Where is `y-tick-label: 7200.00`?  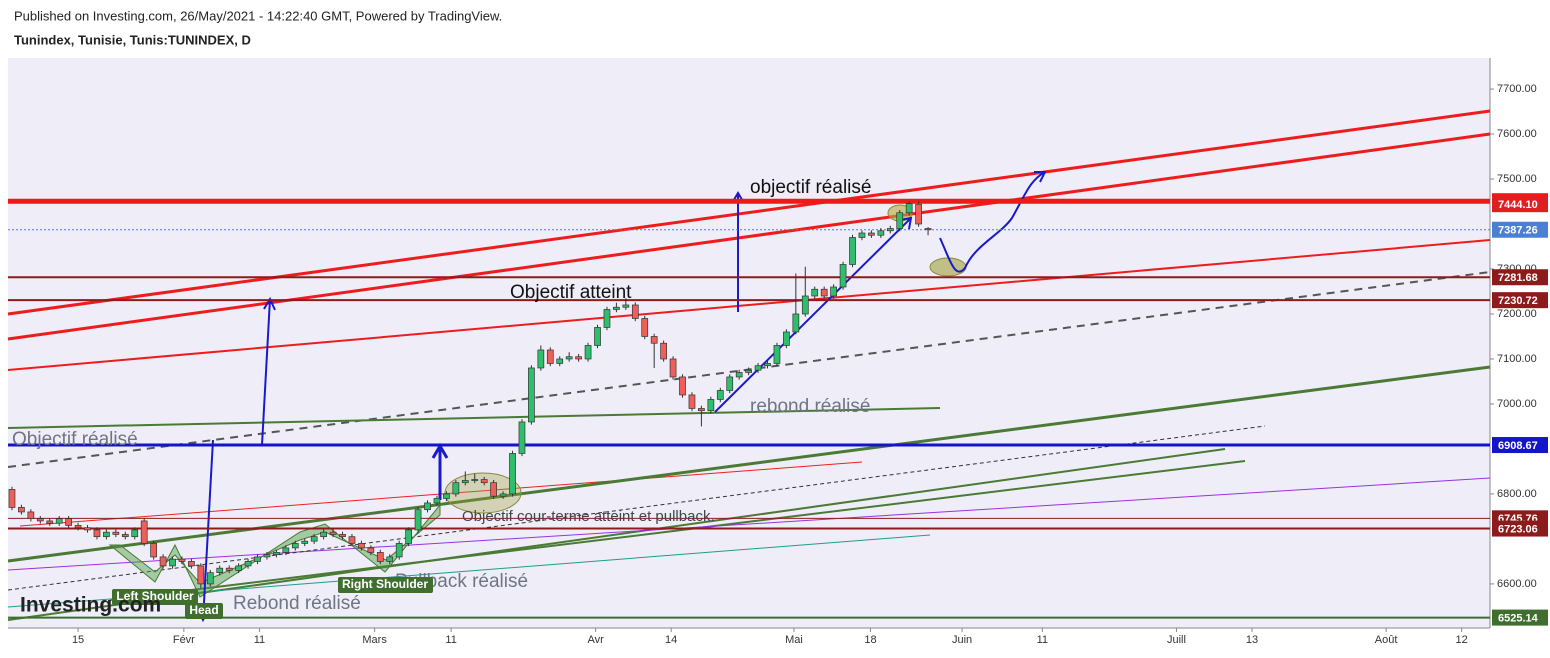 y-tick-label: 7200.00 is located at coordinates (1517, 314).